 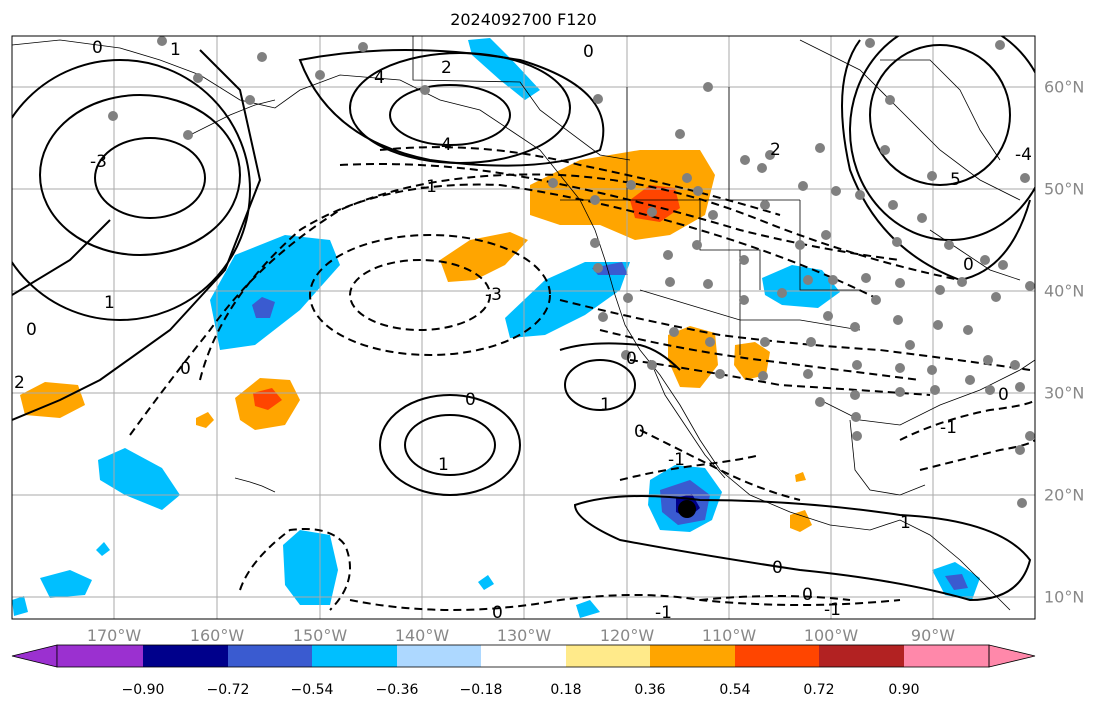 I want to click on storm-center-marker, so click(x=687, y=509).